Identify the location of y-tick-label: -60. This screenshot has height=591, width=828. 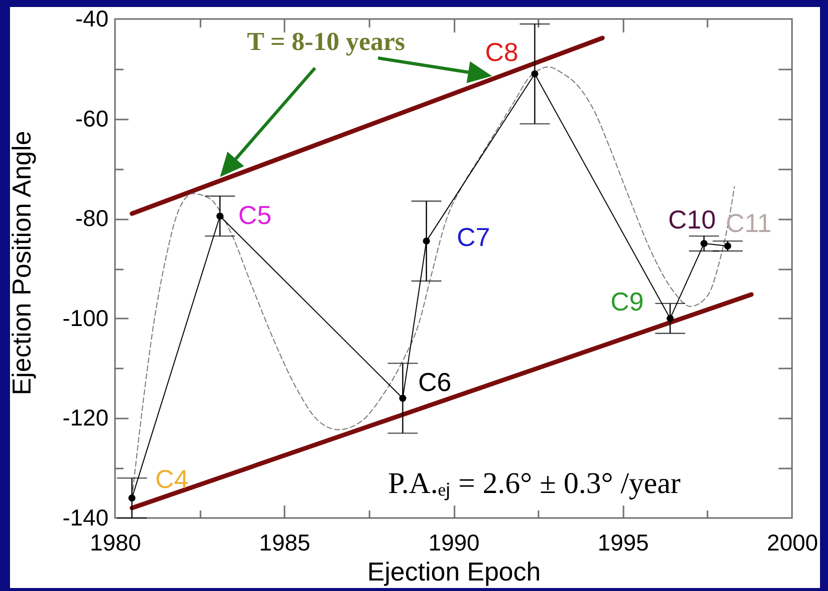
(91, 118).